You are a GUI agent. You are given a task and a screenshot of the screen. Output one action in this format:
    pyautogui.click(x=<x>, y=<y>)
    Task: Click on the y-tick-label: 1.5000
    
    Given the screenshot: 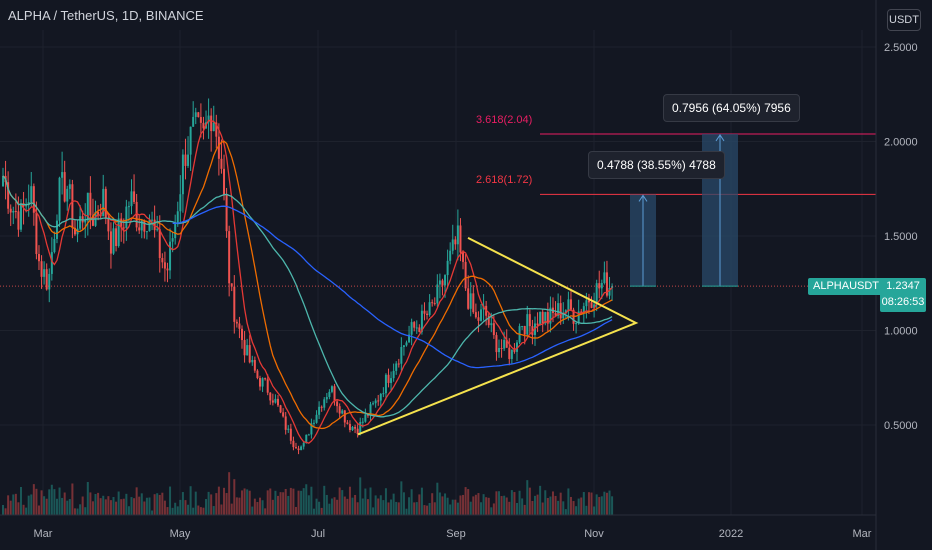 What is the action you would take?
    pyautogui.click(x=901, y=237)
    